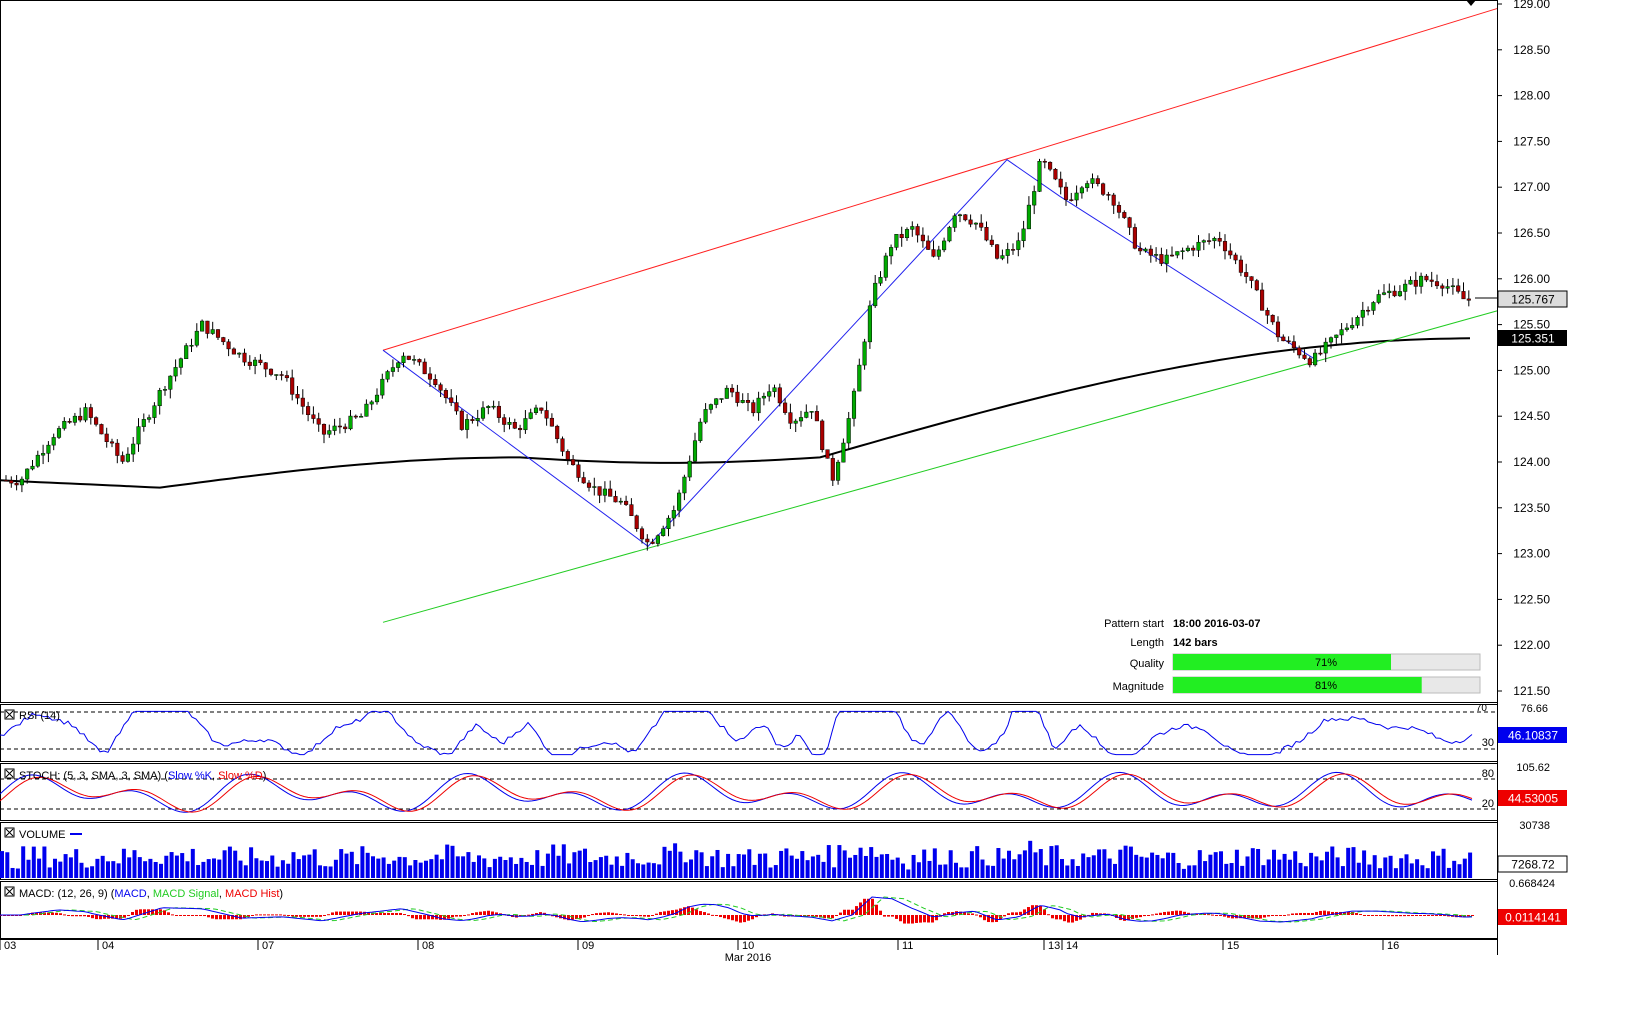 Image resolution: width=1651 pixels, height=1019 pixels. Describe the element at coordinates (1138, 687) in the screenshot. I see `magnitude-label: Magnitude` at that location.